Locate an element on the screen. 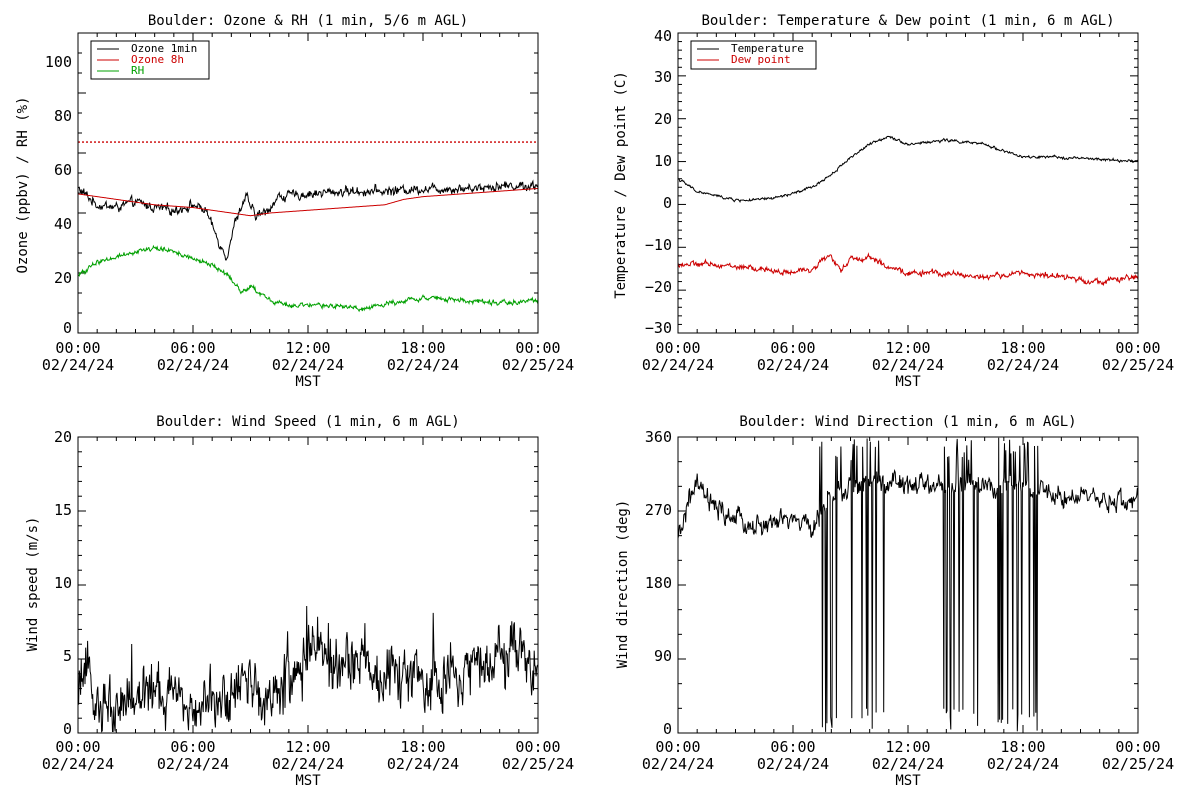  series-line-ozone-8h is located at coordinates (307, 202).